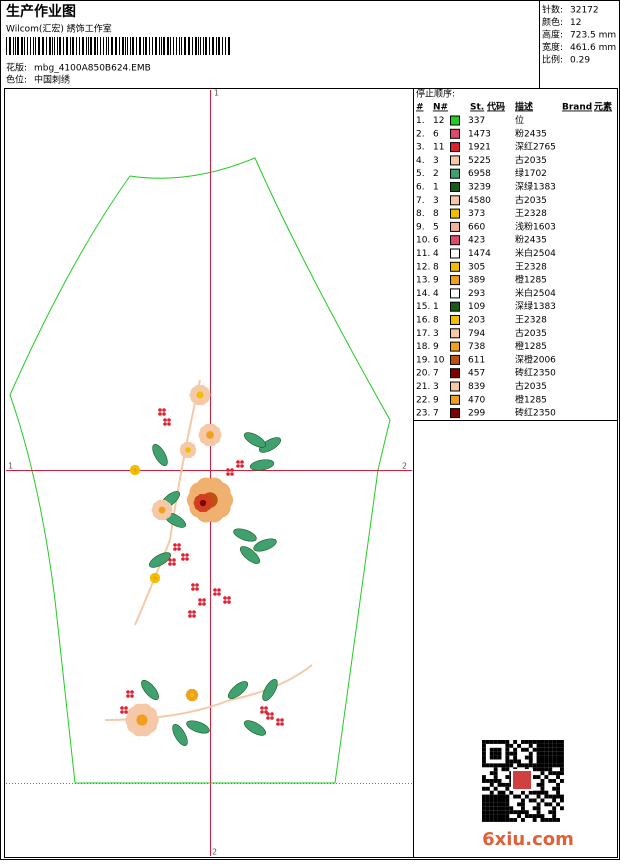  What do you see at coordinates (16, 80) in the screenshot?
I see `colorway-label: 色位:` at bounding box center [16, 80].